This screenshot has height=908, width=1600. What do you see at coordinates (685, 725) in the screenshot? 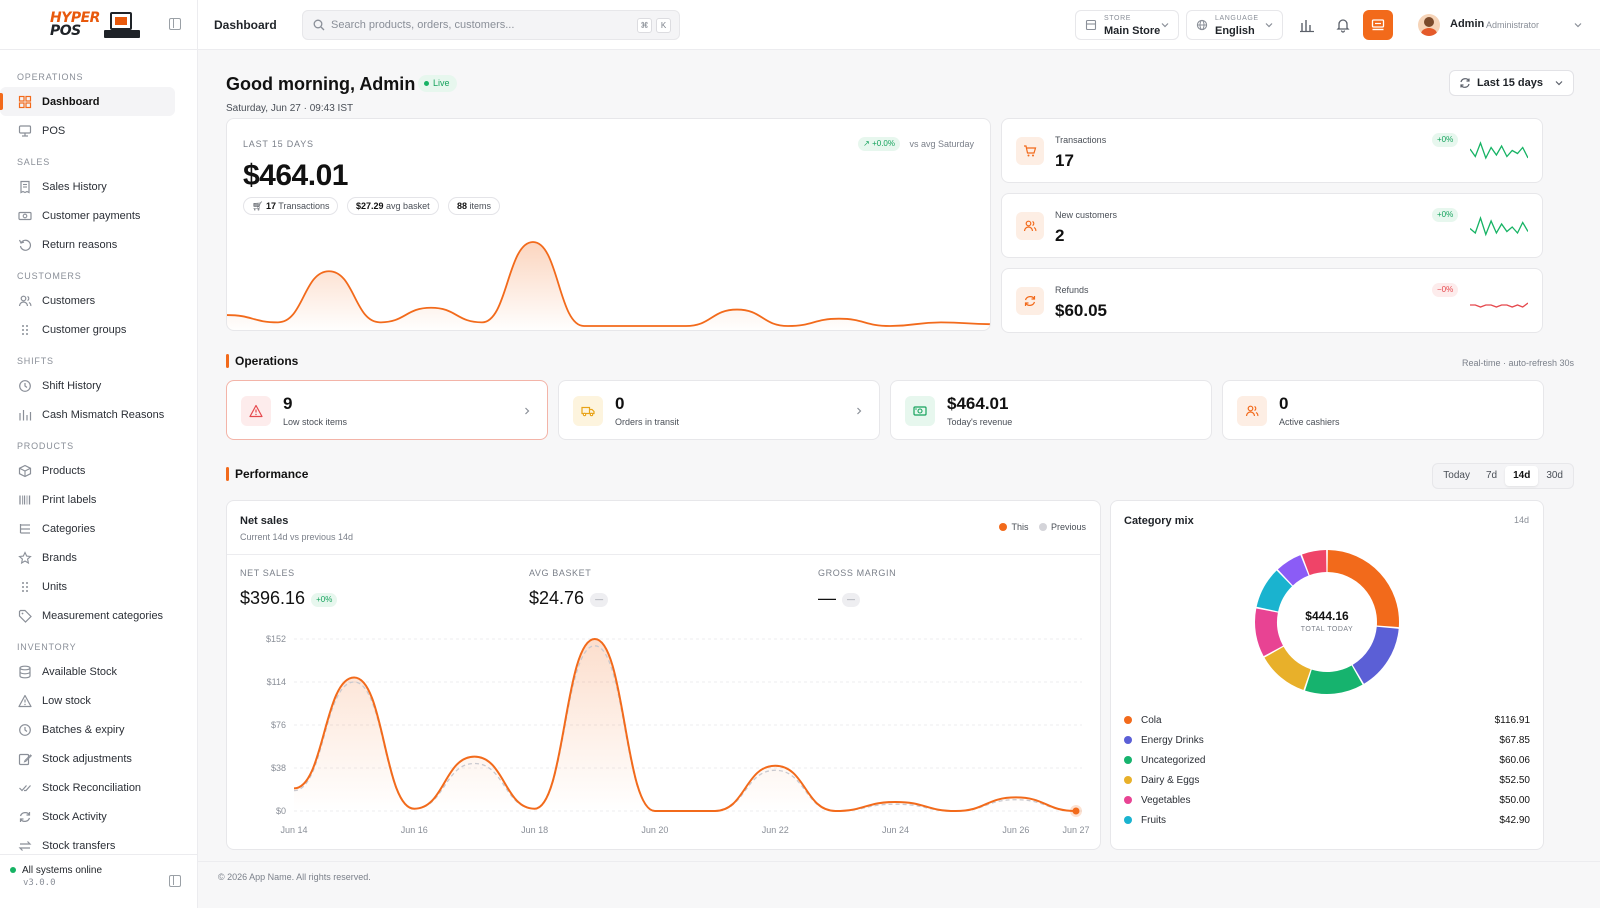
I see `series-this-line` at bounding box center [685, 725].